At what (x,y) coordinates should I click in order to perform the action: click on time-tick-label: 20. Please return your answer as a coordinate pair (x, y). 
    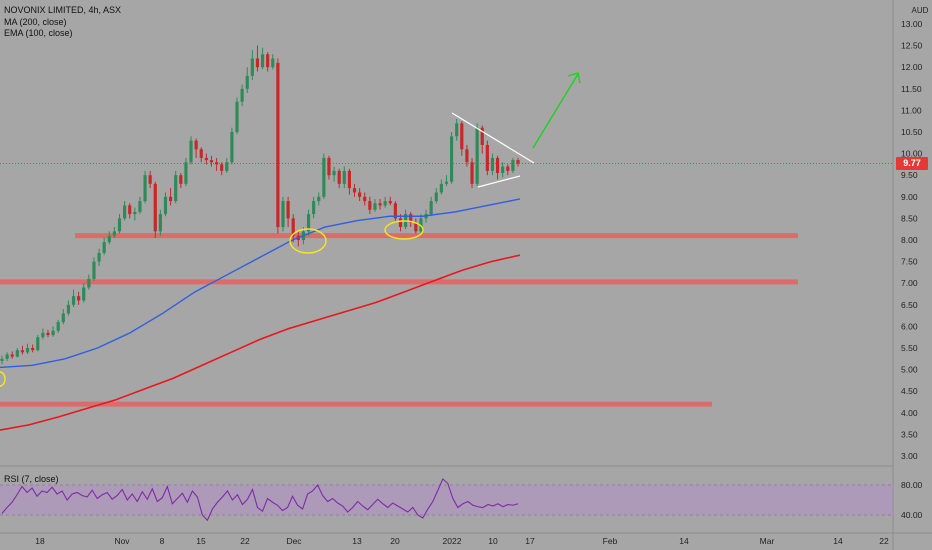
    Looking at the image, I should click on (395, 541).